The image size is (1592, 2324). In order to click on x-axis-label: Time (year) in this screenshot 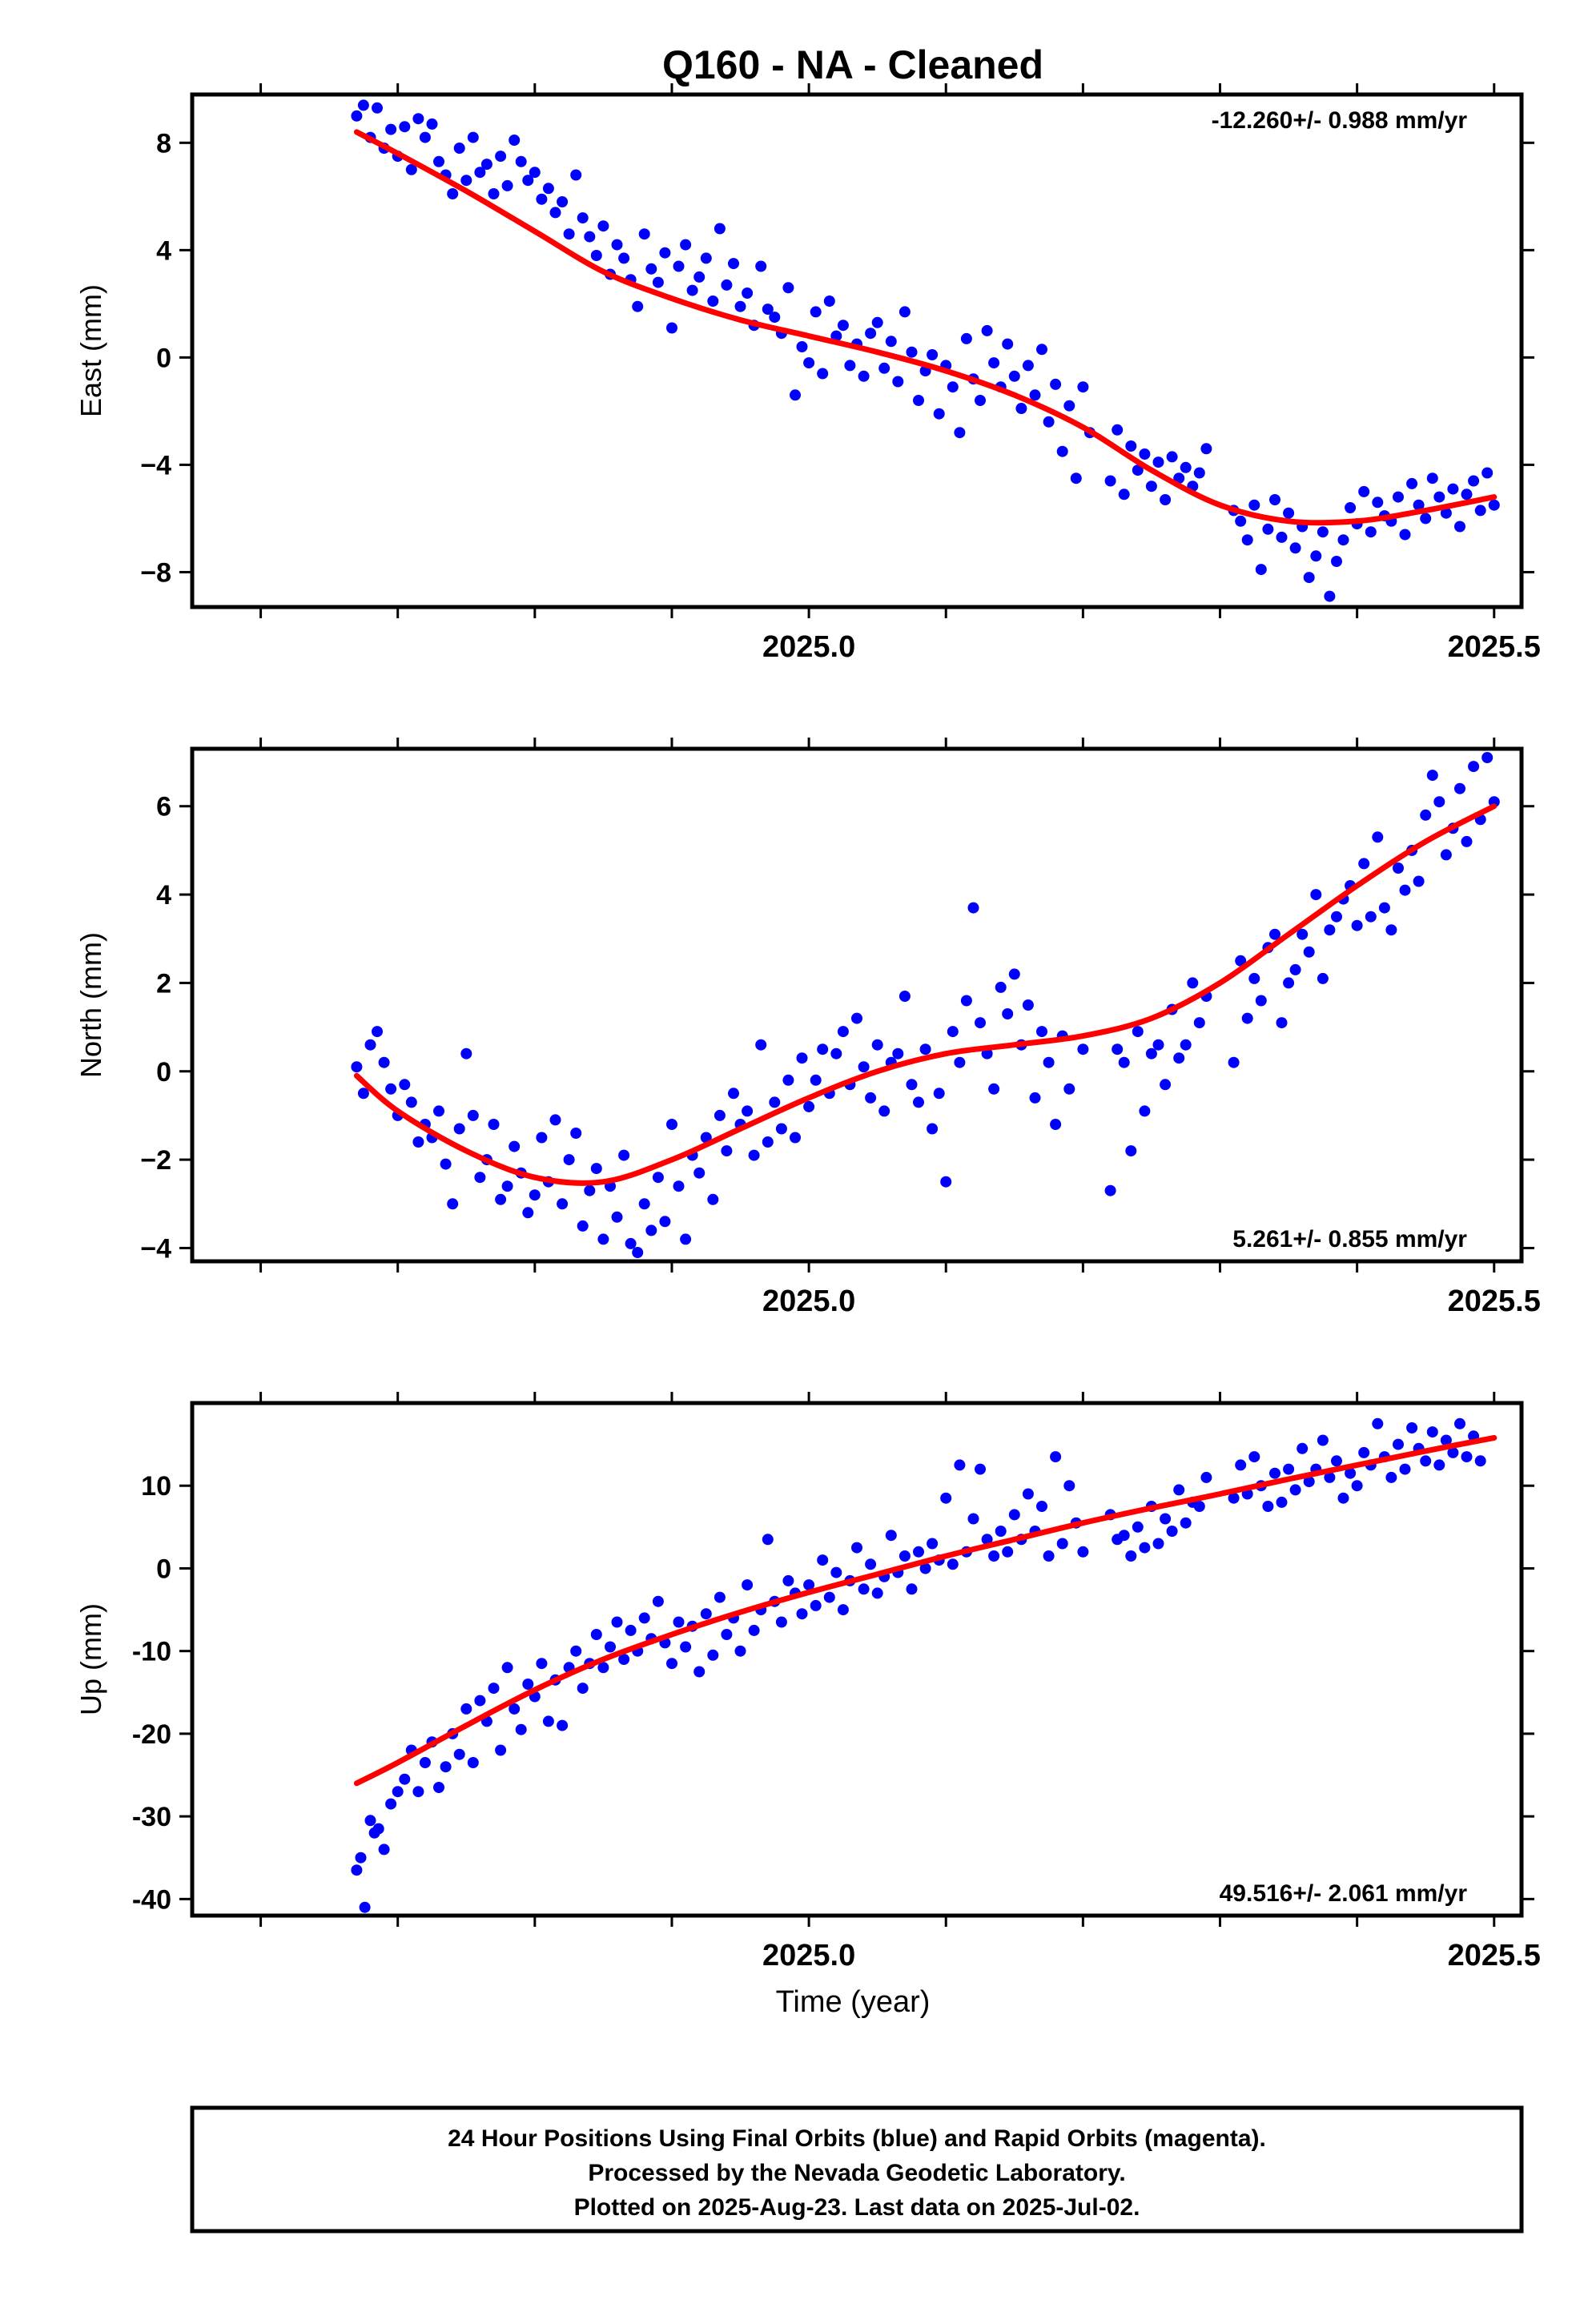, I will do `click(853, 2002)`.